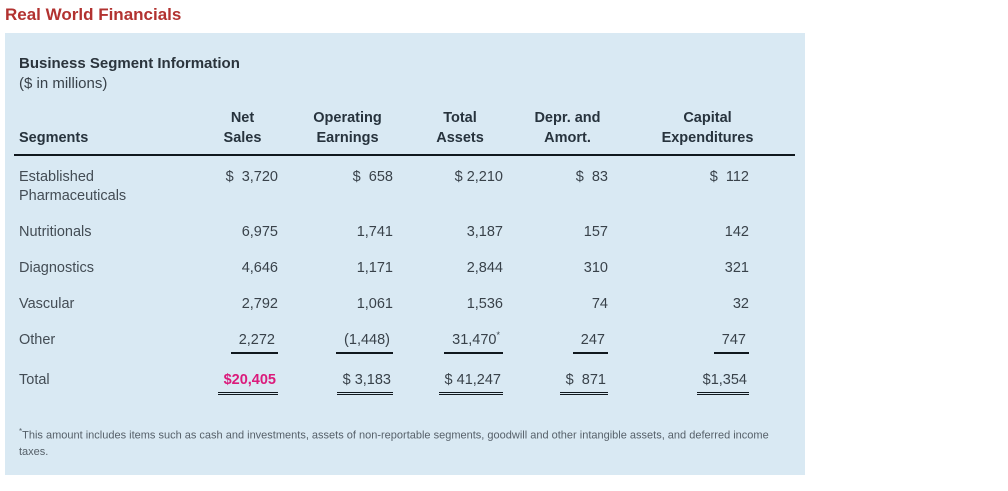  I want to click on cell-operating-earnings: 1,741, so click(374, 232).